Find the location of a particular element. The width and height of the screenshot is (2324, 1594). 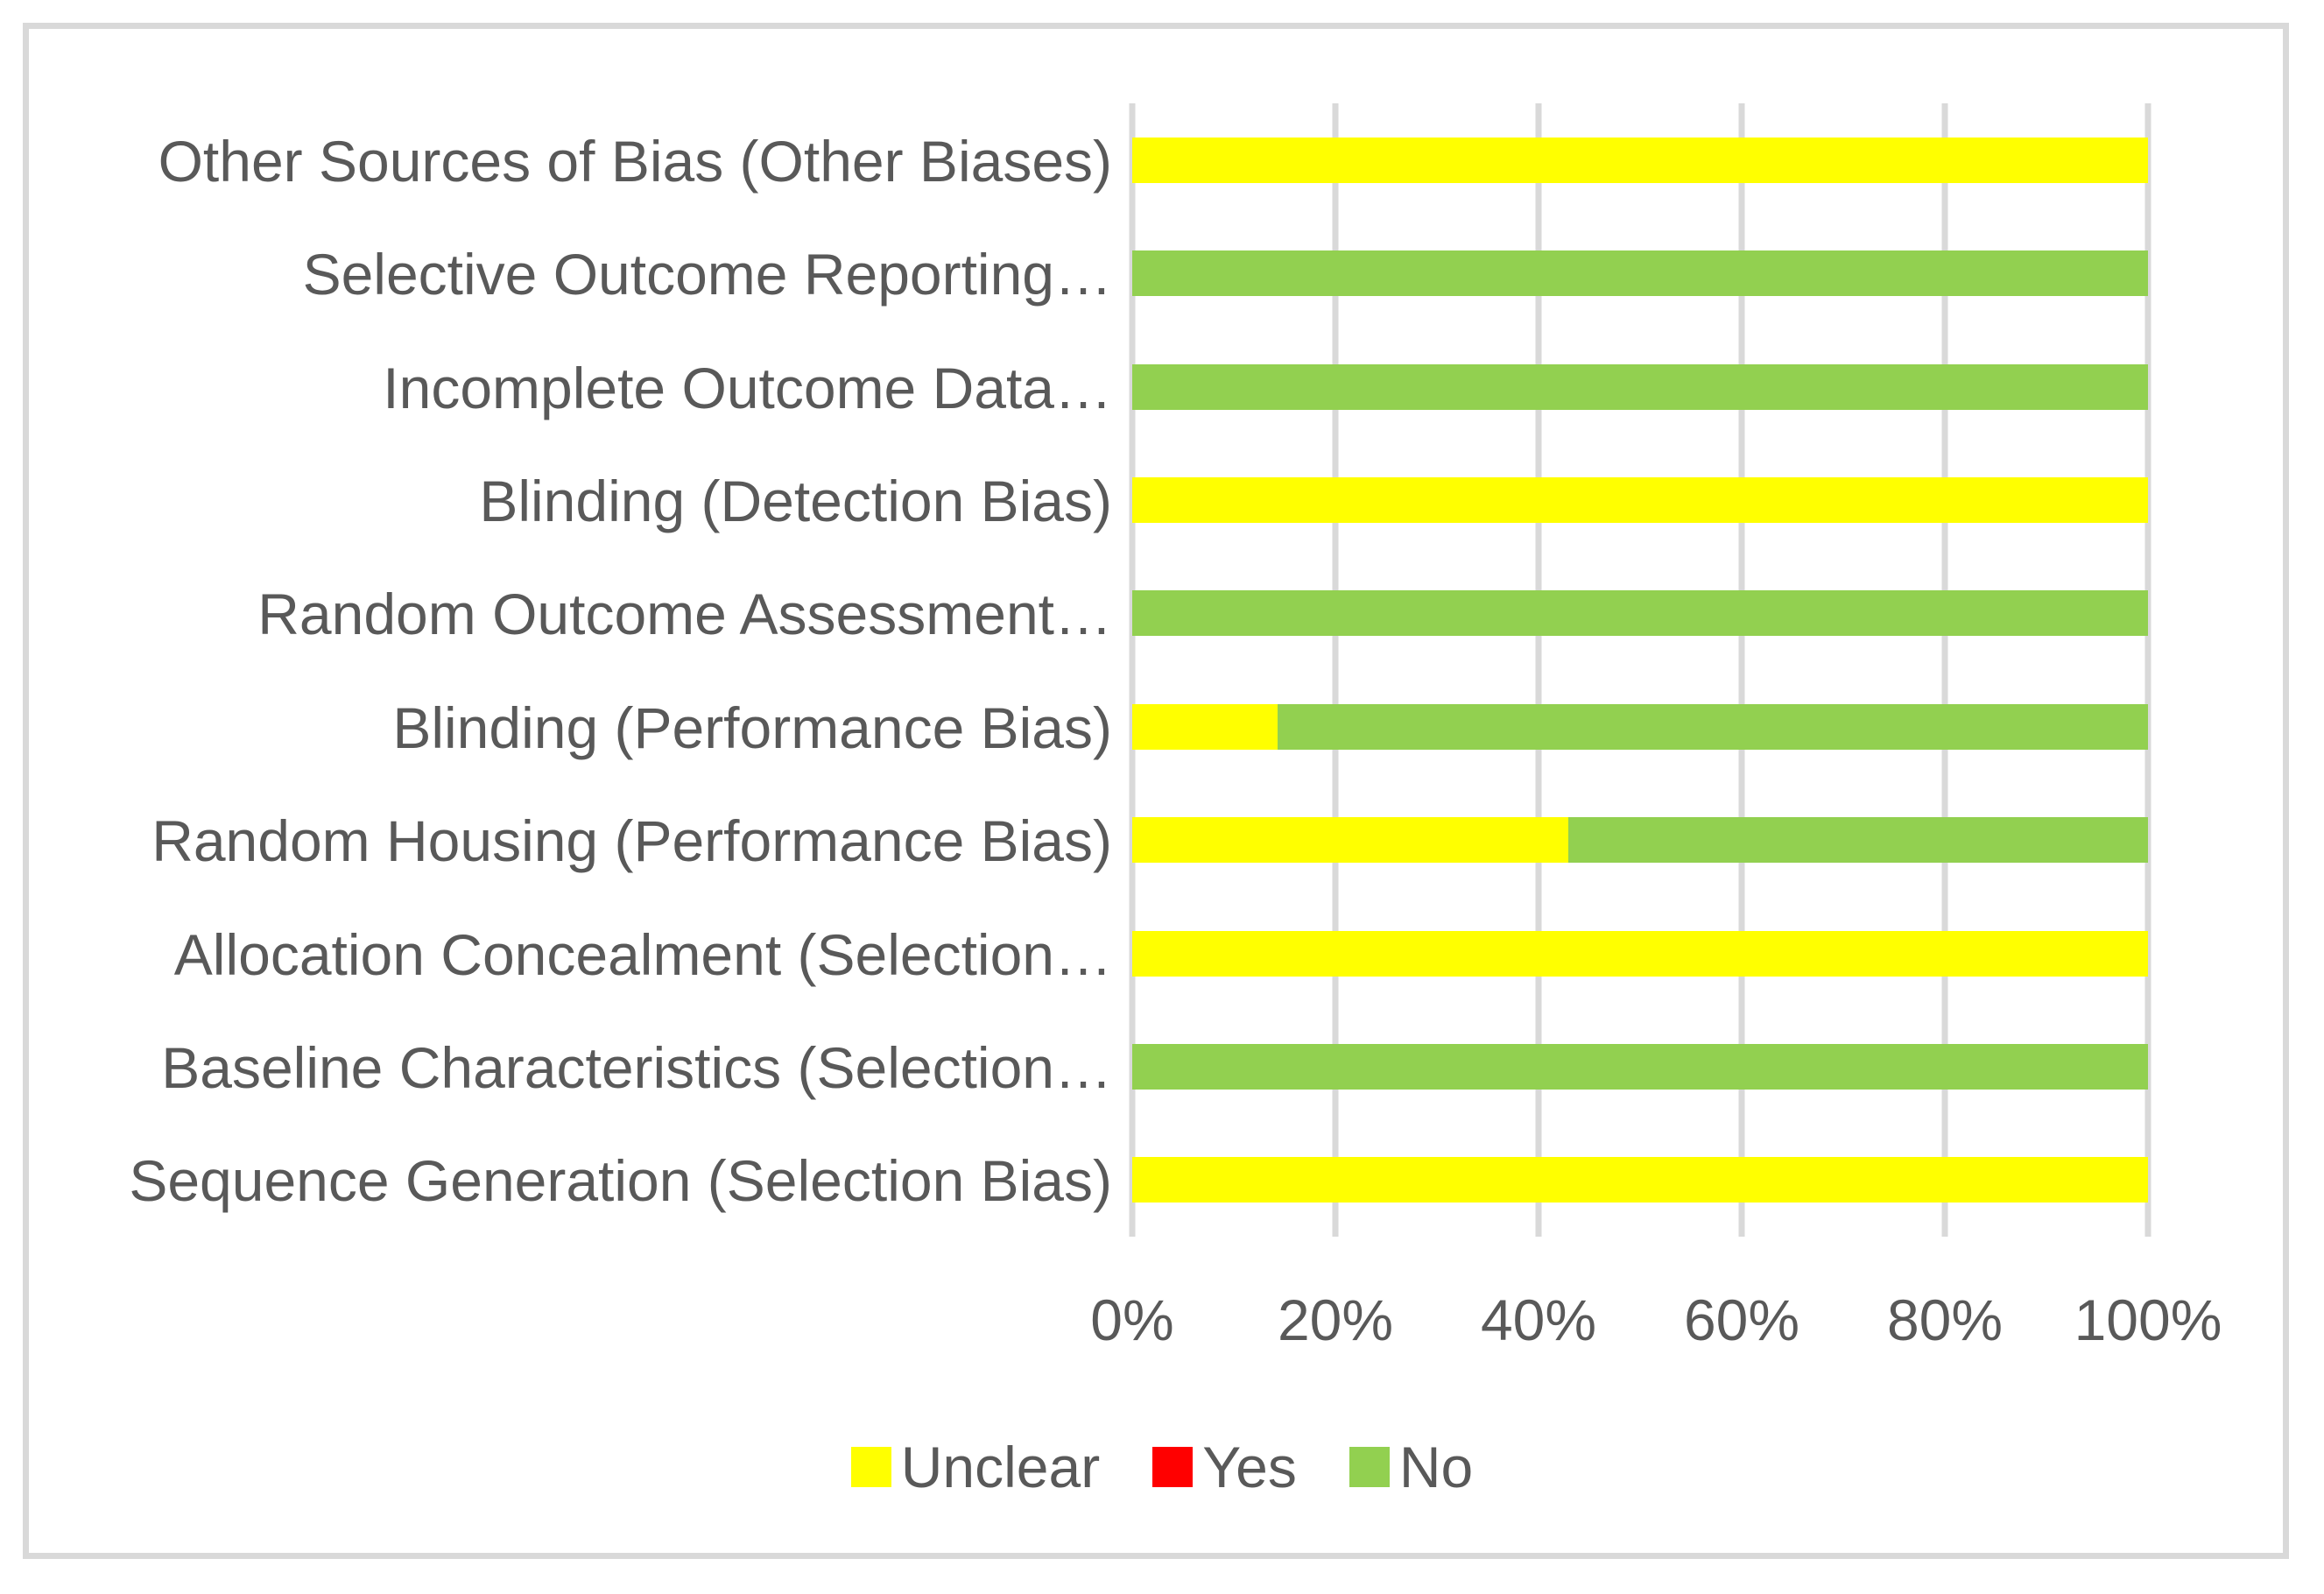

category-label: Other Sources of Bias (Other Biases) is located at coordinates (635, 161).